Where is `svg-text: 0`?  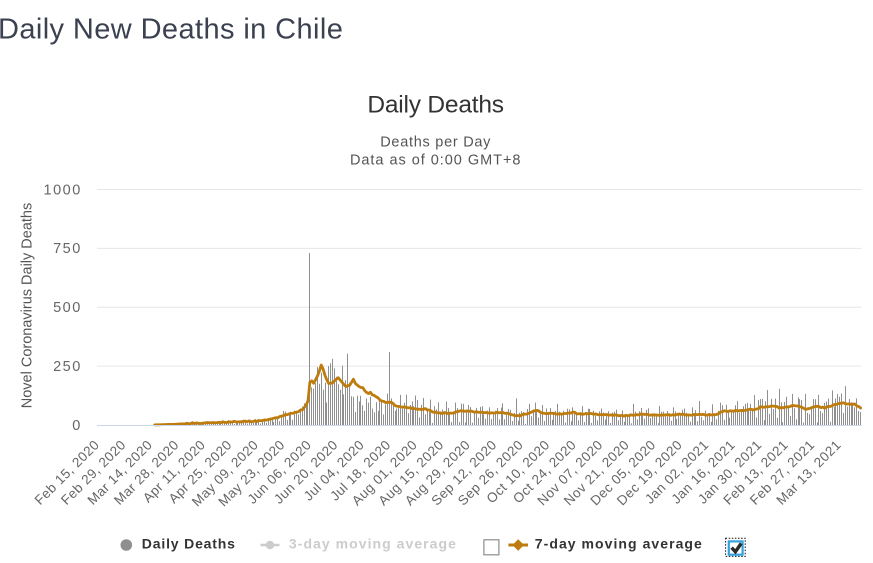 svg-text: 0 is located at coordinates (77, 426).